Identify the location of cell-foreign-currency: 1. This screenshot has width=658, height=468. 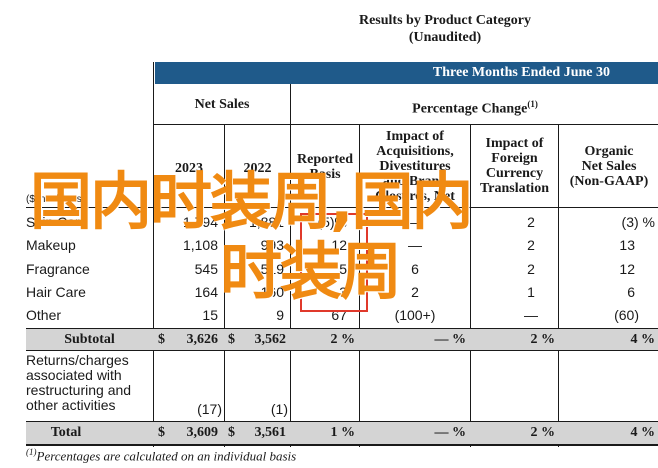
(531, 292).